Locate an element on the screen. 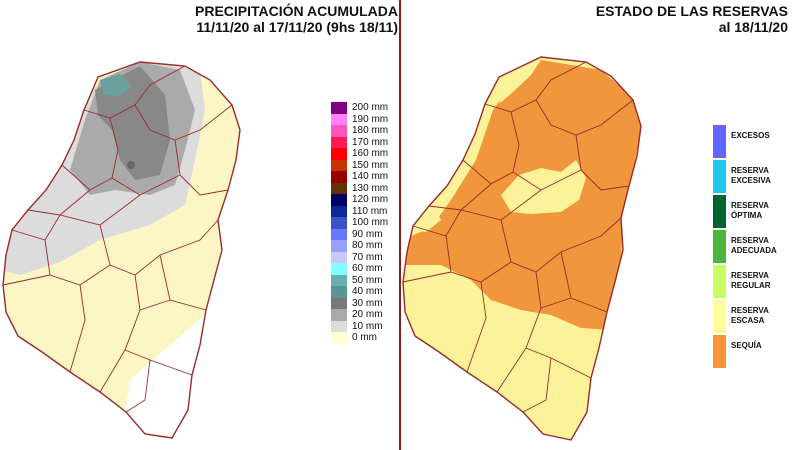 This screenshot has width=800, height=450. legend-label: 70 mm is located at coordinates (367, 257).